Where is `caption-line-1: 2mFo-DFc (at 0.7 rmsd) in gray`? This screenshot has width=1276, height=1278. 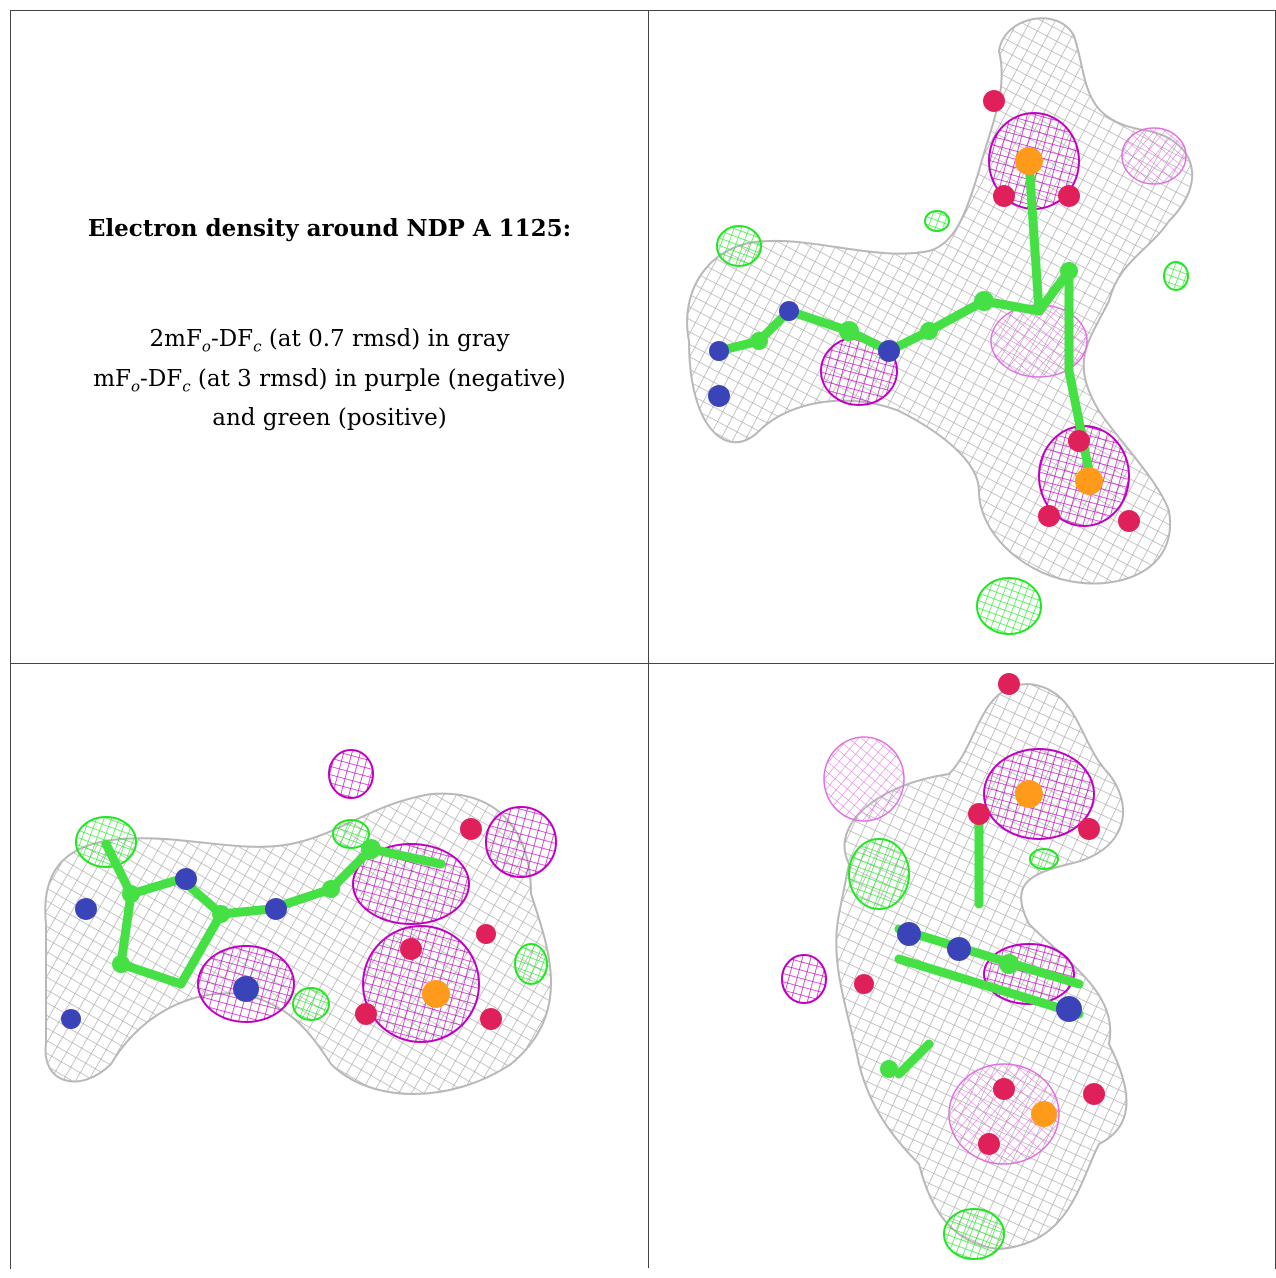 caption-line-1: 2mFo-DFc (at 0.7 rmsd) in gray is located at coordinates (329, 341).